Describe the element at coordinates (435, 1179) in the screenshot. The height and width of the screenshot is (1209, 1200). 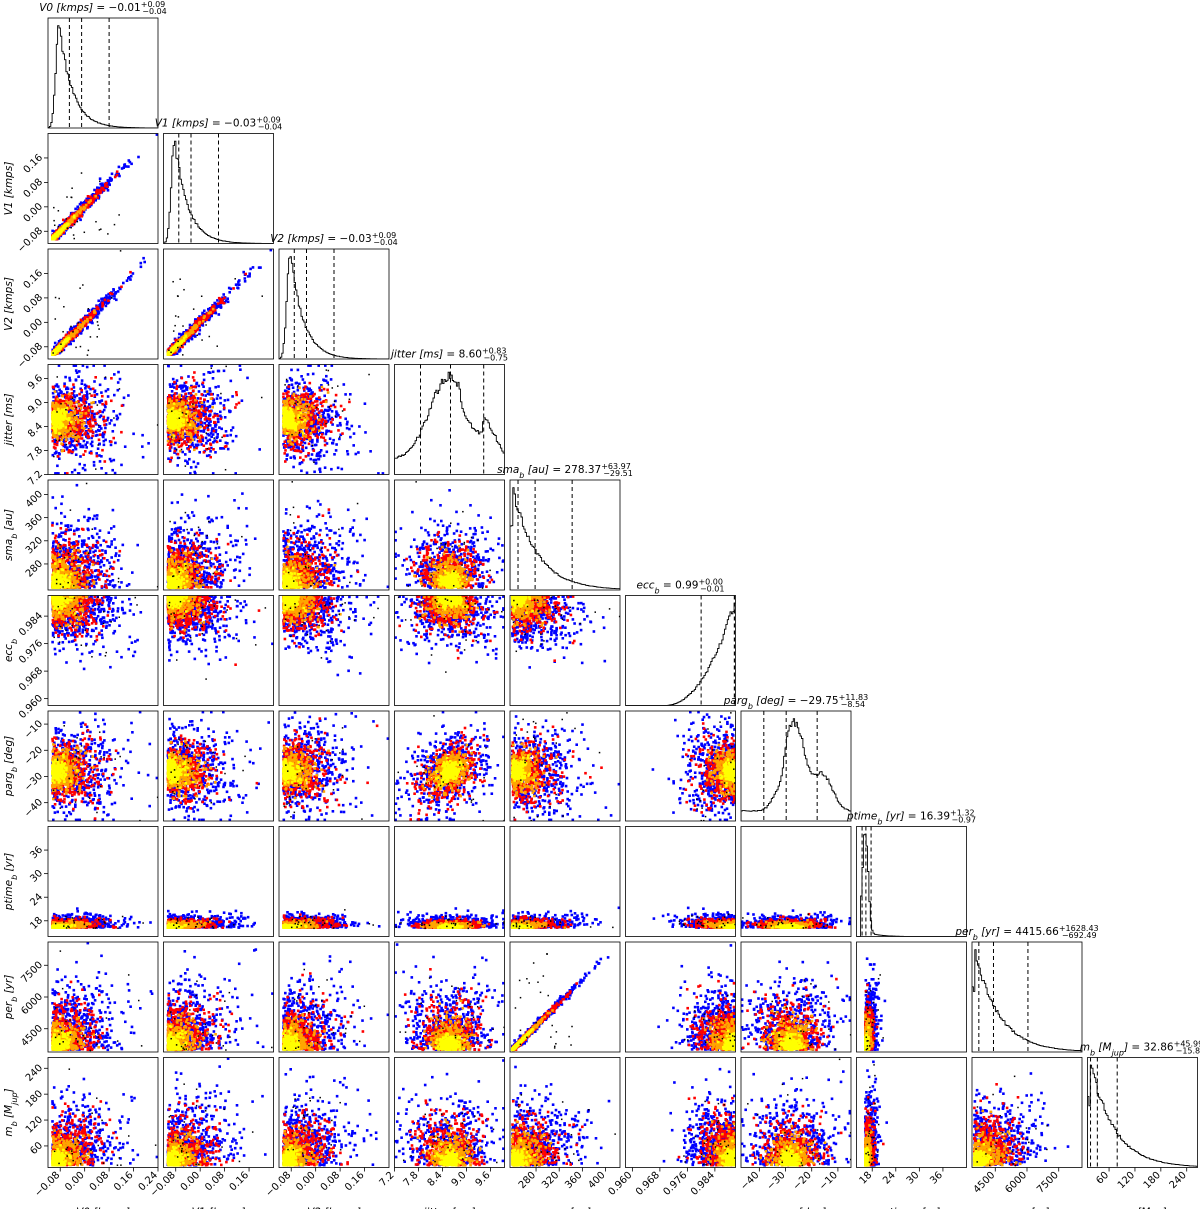
I see `x-tick-label-3-2: 8.4` at that location.